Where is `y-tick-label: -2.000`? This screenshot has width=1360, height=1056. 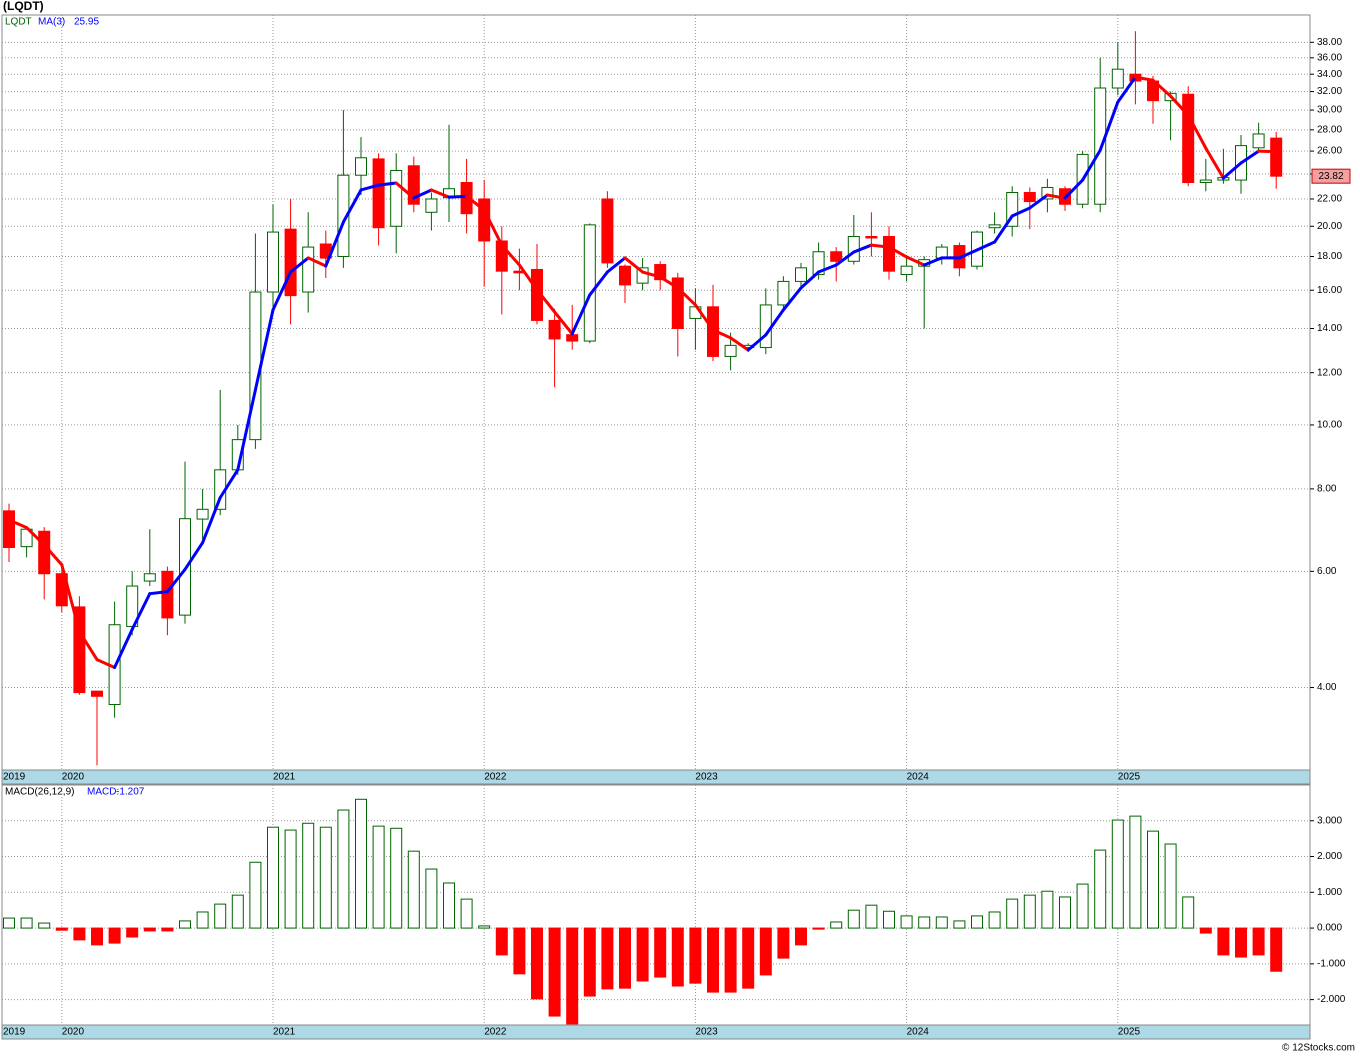 y-tick-label: -2.000 is located at coordinates (1331, 999).